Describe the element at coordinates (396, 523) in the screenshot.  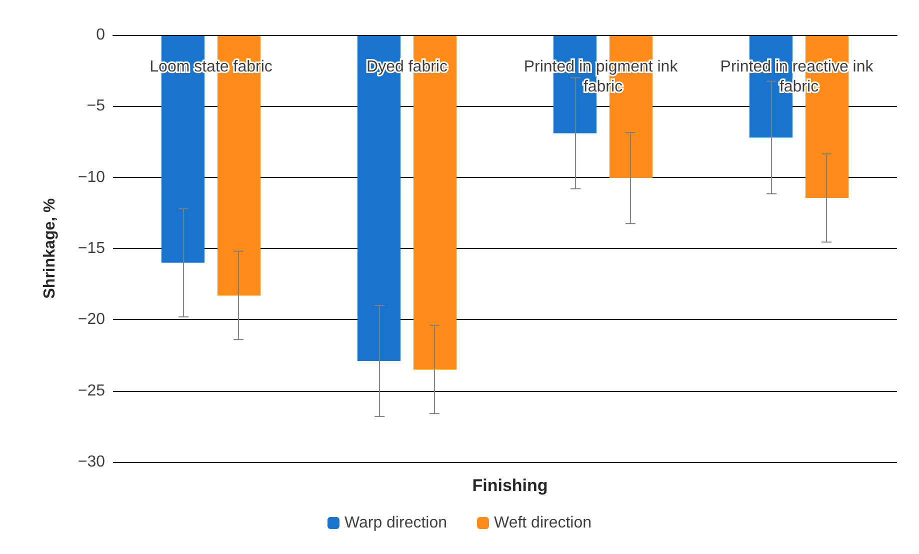
I see `legend-label: Warp direction` at that location.